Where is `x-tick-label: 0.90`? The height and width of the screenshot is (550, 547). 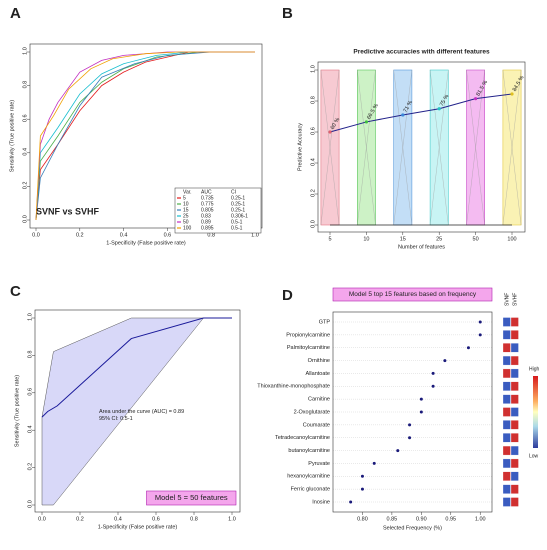
x-tick-label: 0.90 is located at coordinates (421, 519).